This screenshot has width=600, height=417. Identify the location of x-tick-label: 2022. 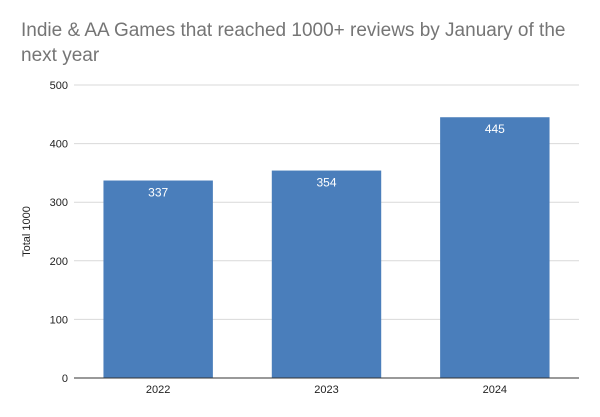
(158, 390).